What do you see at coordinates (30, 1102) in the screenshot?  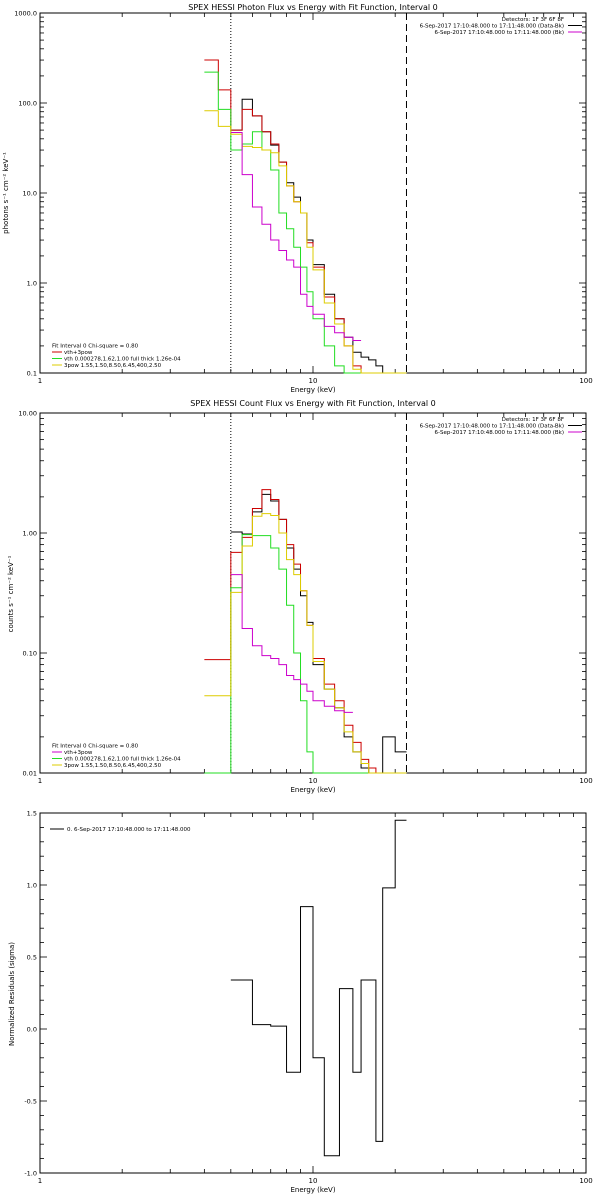 I see `y-tick-label: -0.5` at bounding box center [30, 1102].